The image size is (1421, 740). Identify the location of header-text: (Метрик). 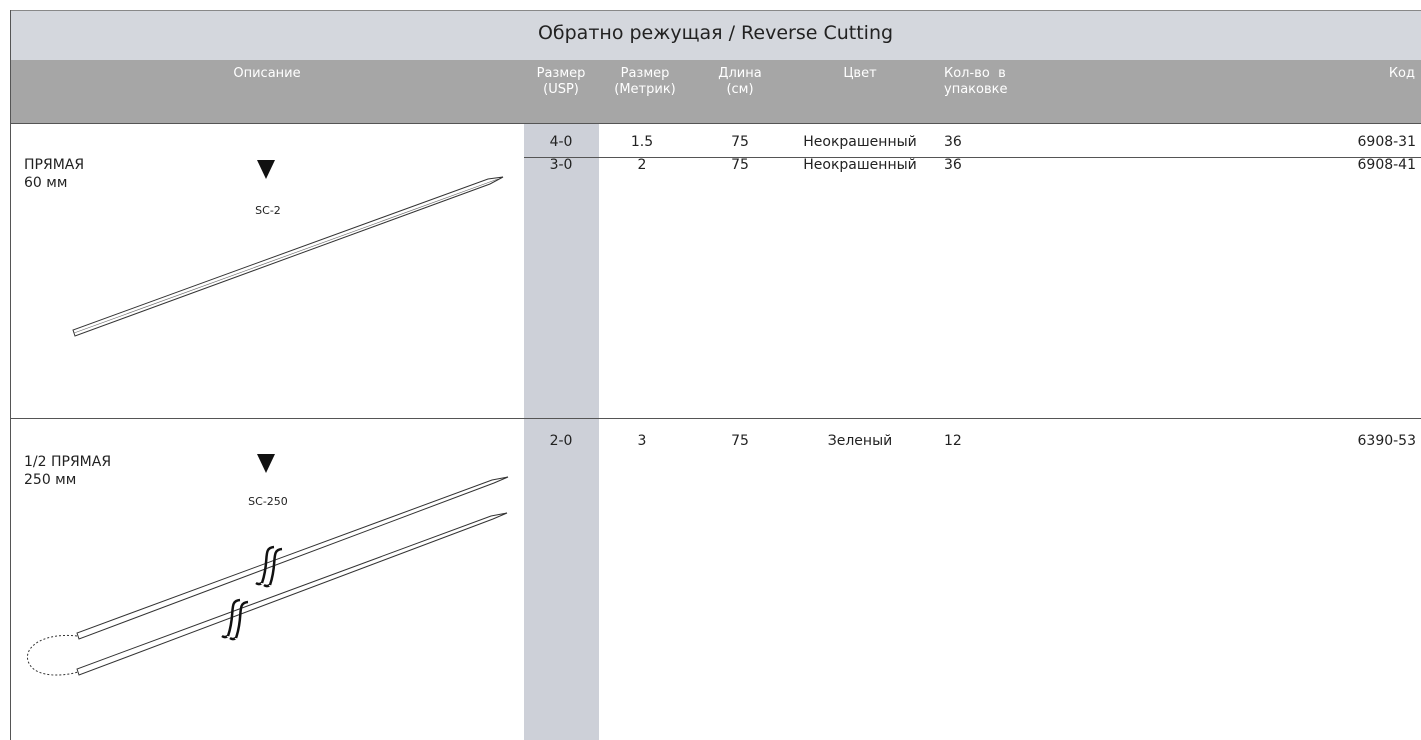
(645, 89).